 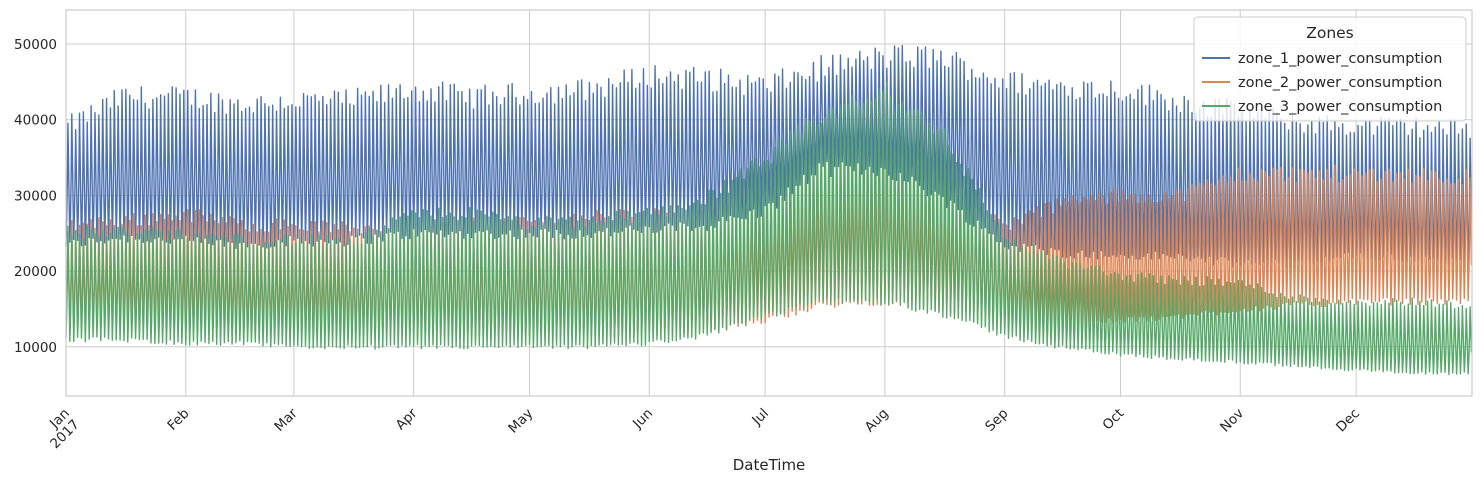 I want to click on x-axis-label: DateTime, so click(x=769, y=465).